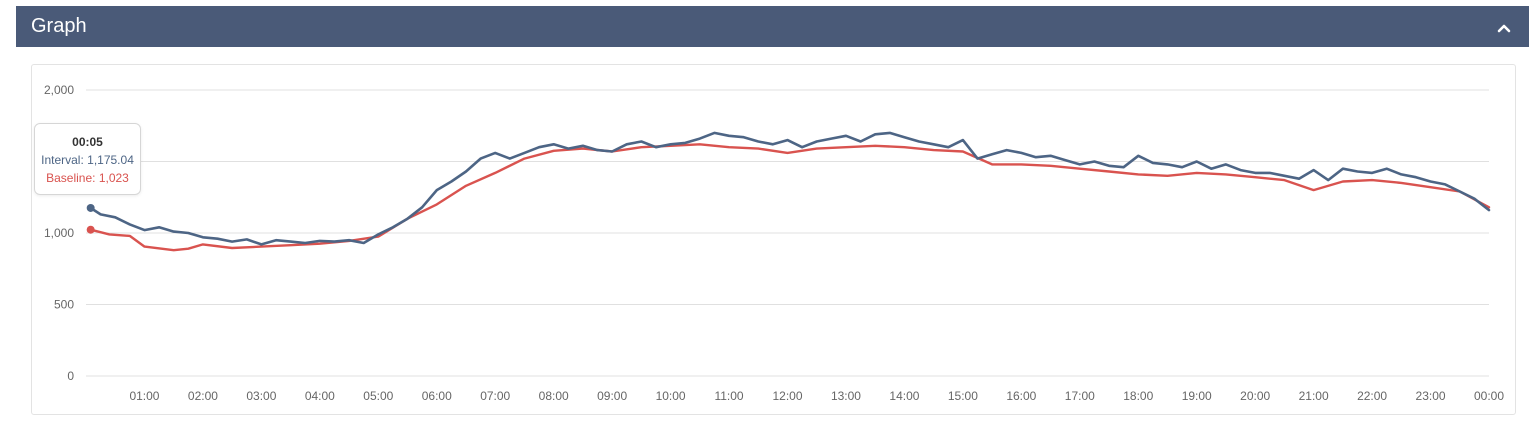 This screenshot has height=426, width=1531. What do you see at coordinates (963, 396) in the screenshot?
I see `x-tick-label: 15:00` at bounding box center [963, 396].